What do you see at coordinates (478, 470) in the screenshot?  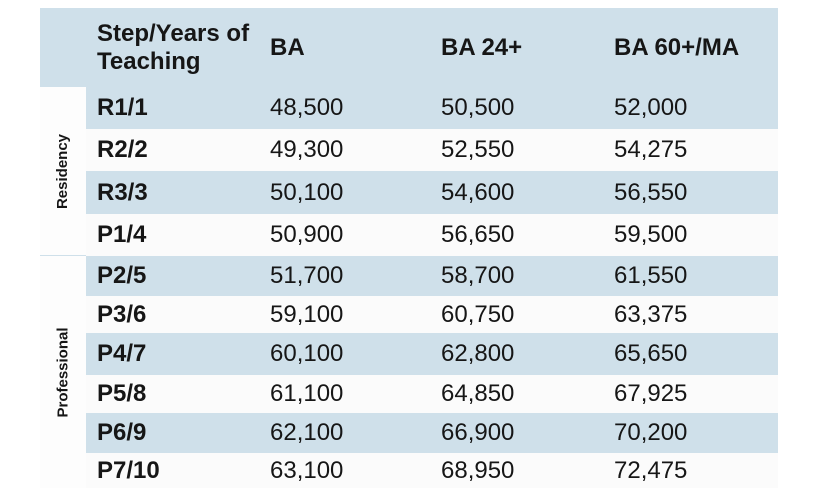 I see `ba-24-cell: 68,950` at bounding box center [478, 470].